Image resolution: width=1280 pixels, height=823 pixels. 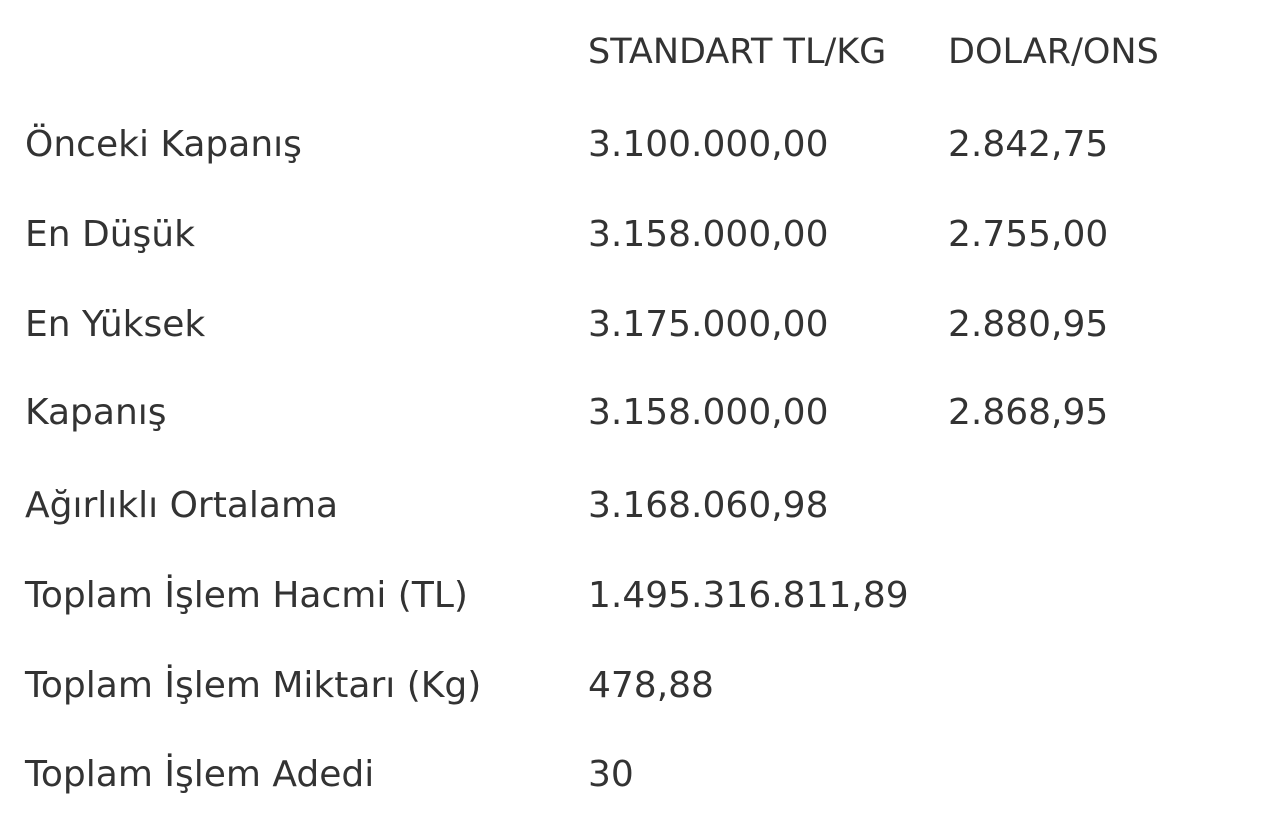 I want to click on row-label: Toplam İşlem Hacmi (TL), so click(x=246, y=595).